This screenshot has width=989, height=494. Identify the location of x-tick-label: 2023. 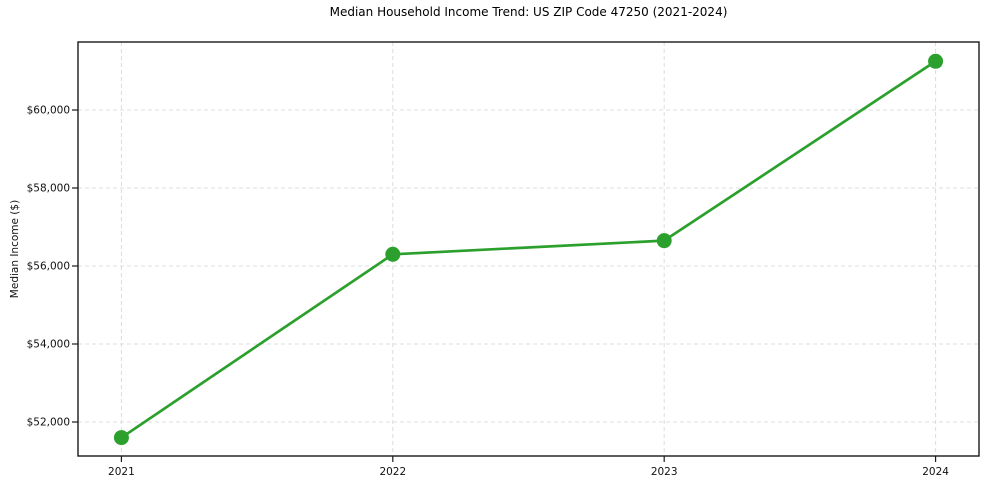
(664, 472).